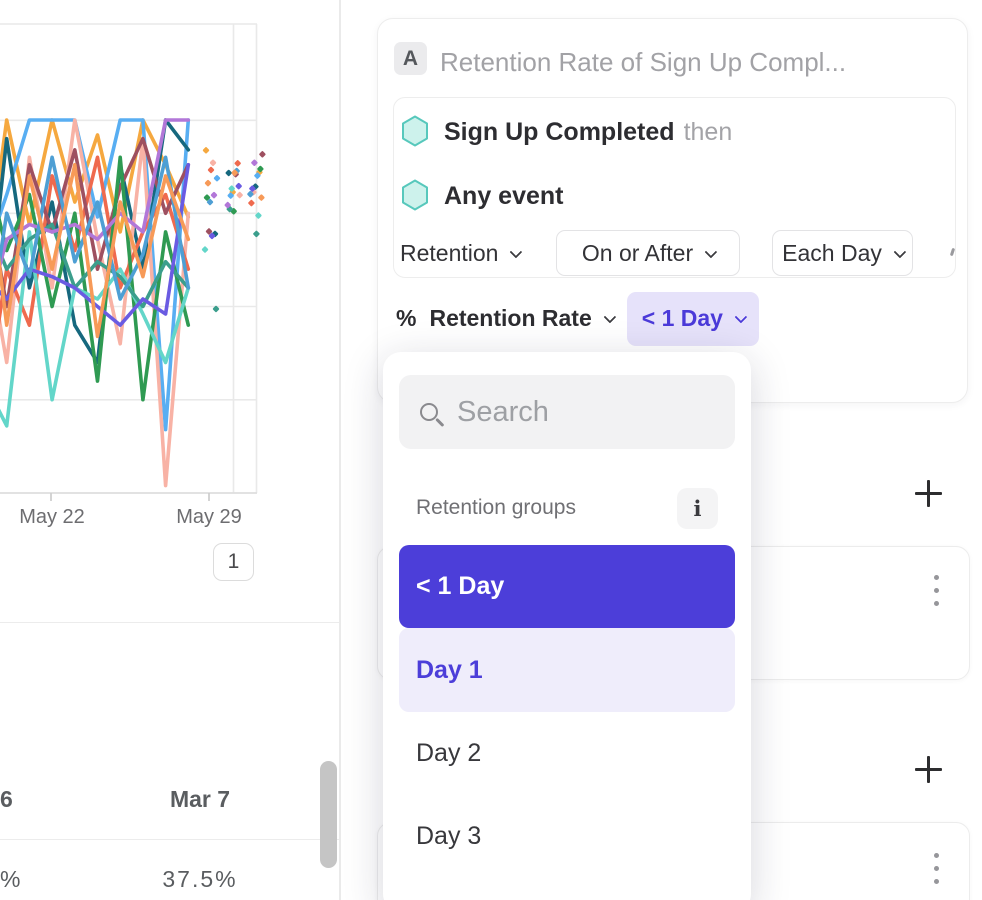 The width and height of the screenshot is (982, 900). Describe the element at coordinates (952, 252) in the screenshot. I see `clipped-control-fragment` at that location.